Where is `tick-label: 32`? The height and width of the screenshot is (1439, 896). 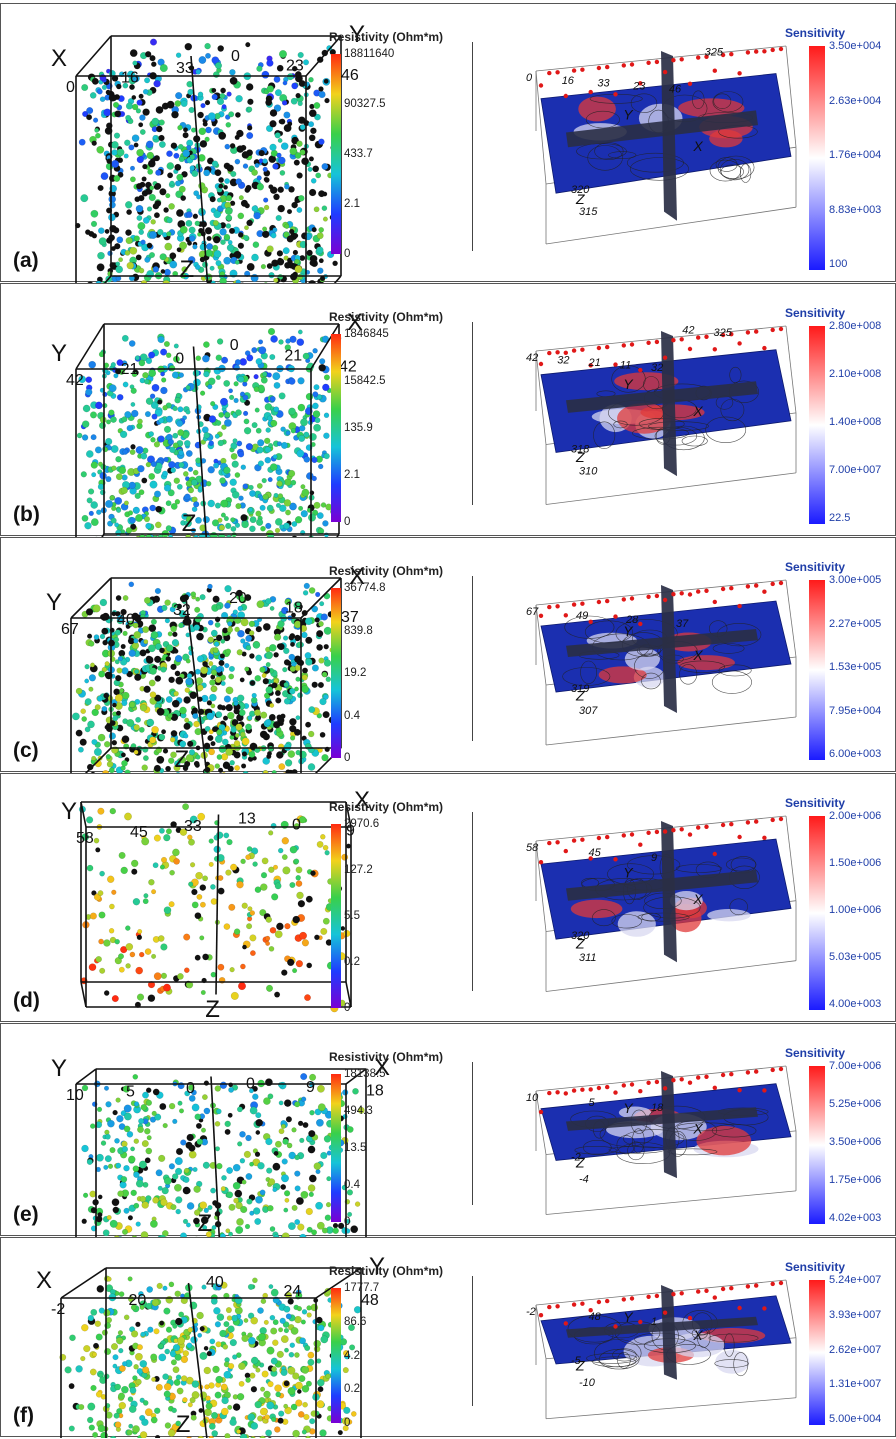 tick-label: 32 is located at coordinates (182, 610).